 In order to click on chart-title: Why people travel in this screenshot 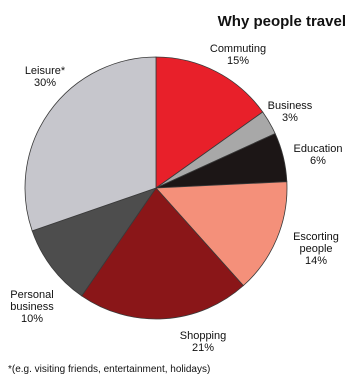, I will do `click(282, 21)`.